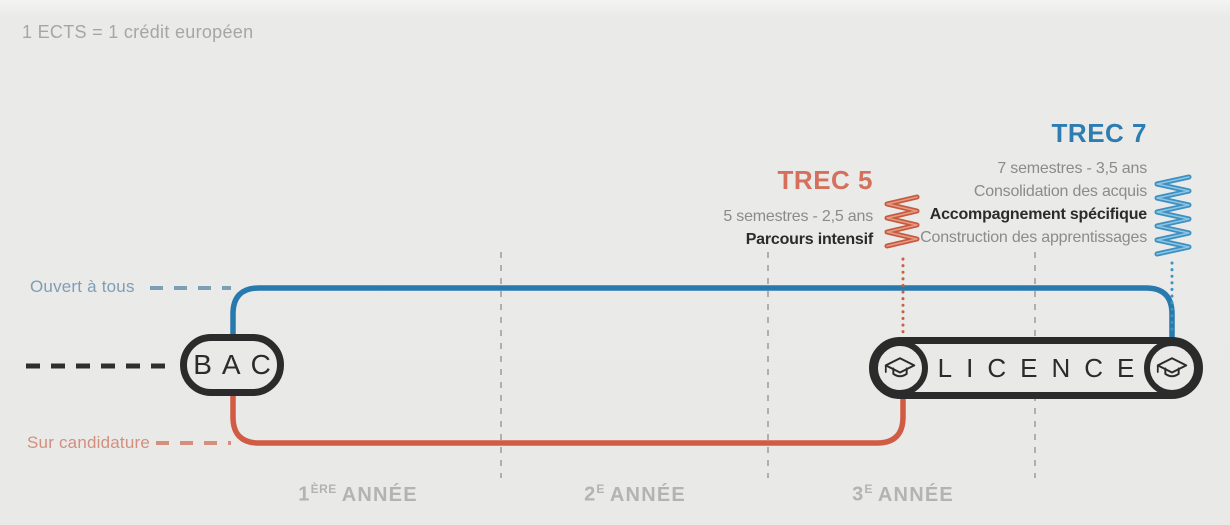  I want to click on trec7-title: TREC 7, so click(1099, 133).